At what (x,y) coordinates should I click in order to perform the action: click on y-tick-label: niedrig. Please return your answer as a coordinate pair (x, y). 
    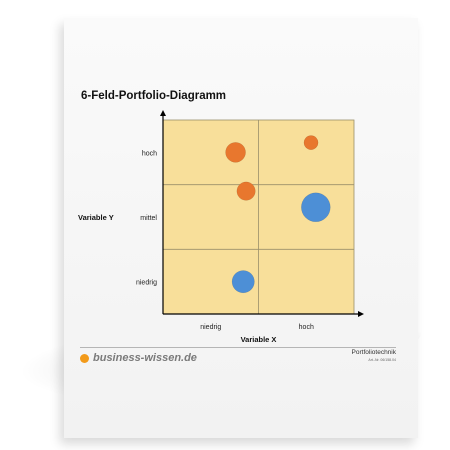
    Looking at the image, I should click on (146, 283).